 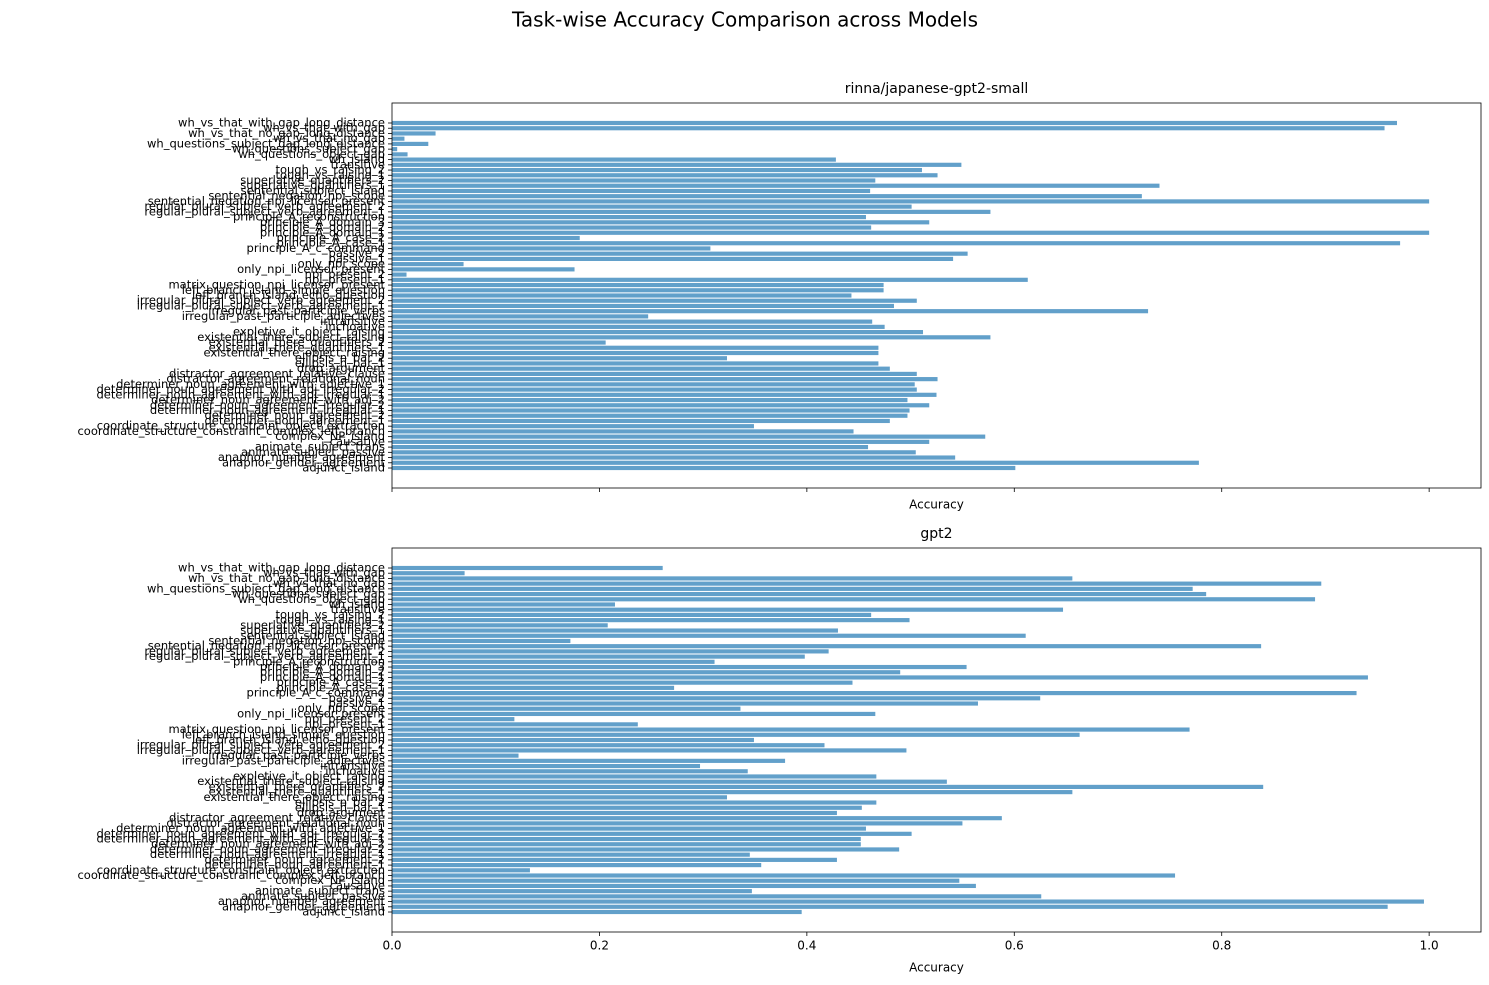 I want to click on y-tick-label: regular_plural_subject_verb_agreement_2, so click(x=264, y=651).